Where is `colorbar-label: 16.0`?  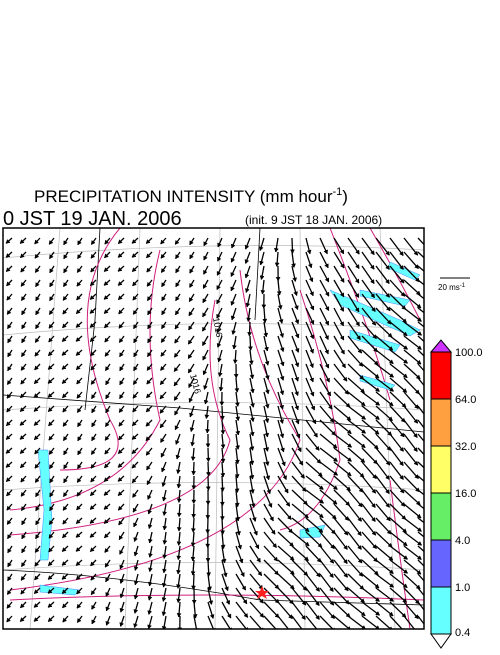
colorbar-label: 16.0 is located at coordinates (465, 494).